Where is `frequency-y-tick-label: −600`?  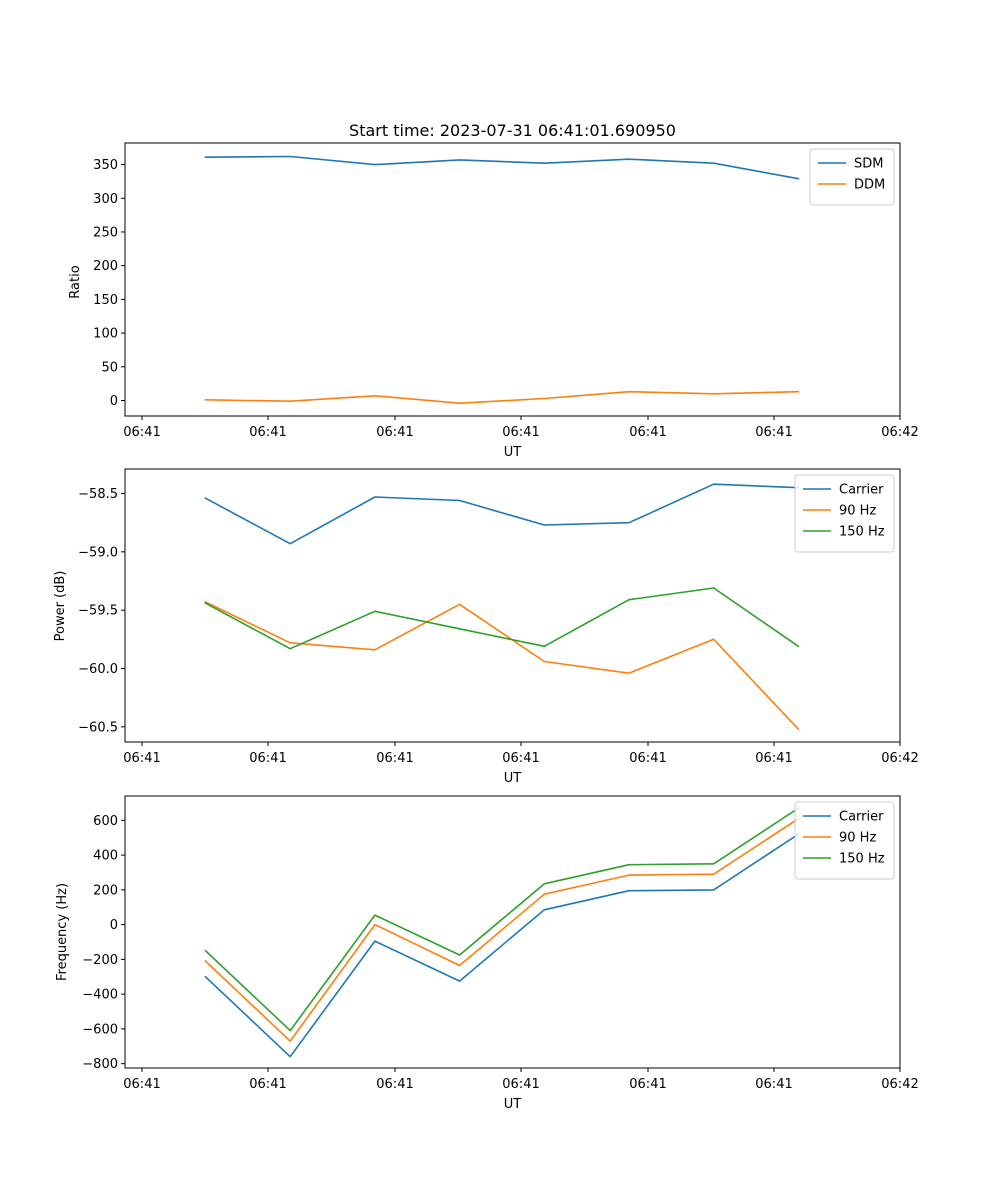
frequency-y-tick-label: −600 is located at coordinates (100, 1029).